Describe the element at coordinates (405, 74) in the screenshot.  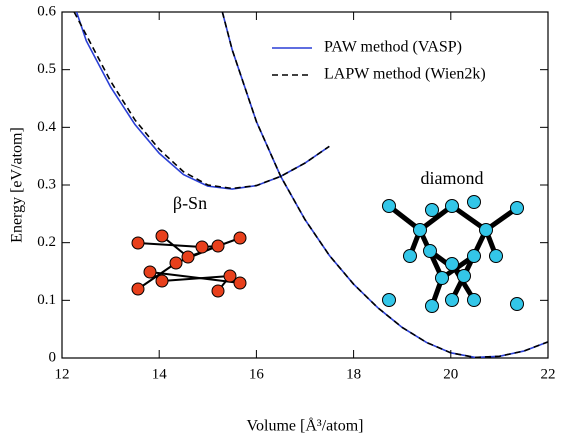
I see `legend-label: LAPW method (Wien2k)` at that location.